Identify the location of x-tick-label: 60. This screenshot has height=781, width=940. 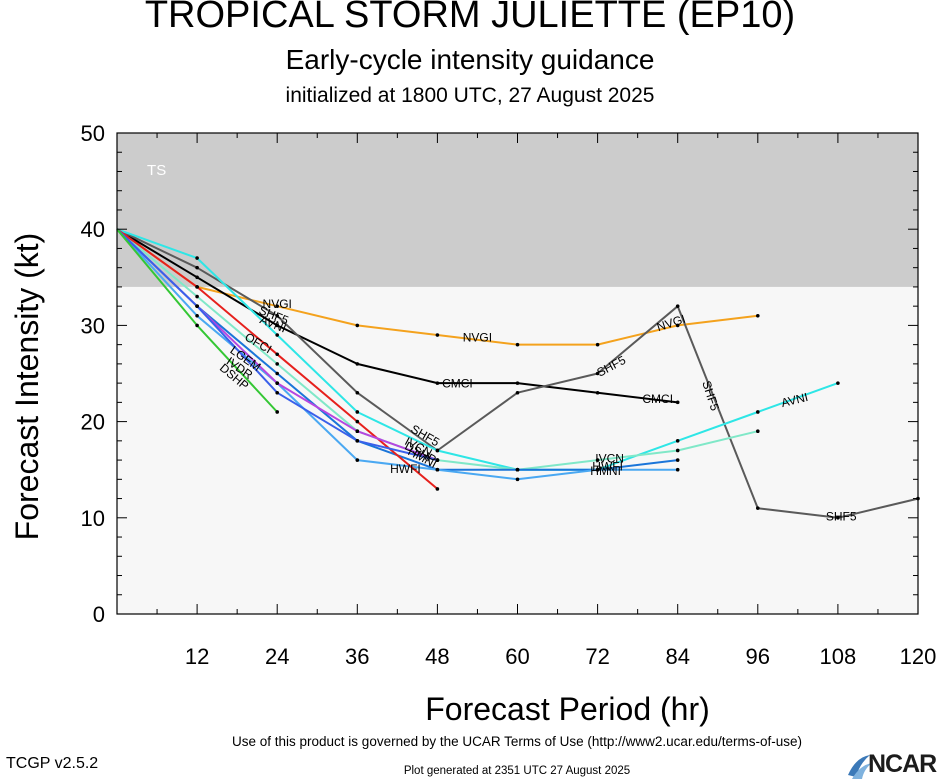
(517, 656).